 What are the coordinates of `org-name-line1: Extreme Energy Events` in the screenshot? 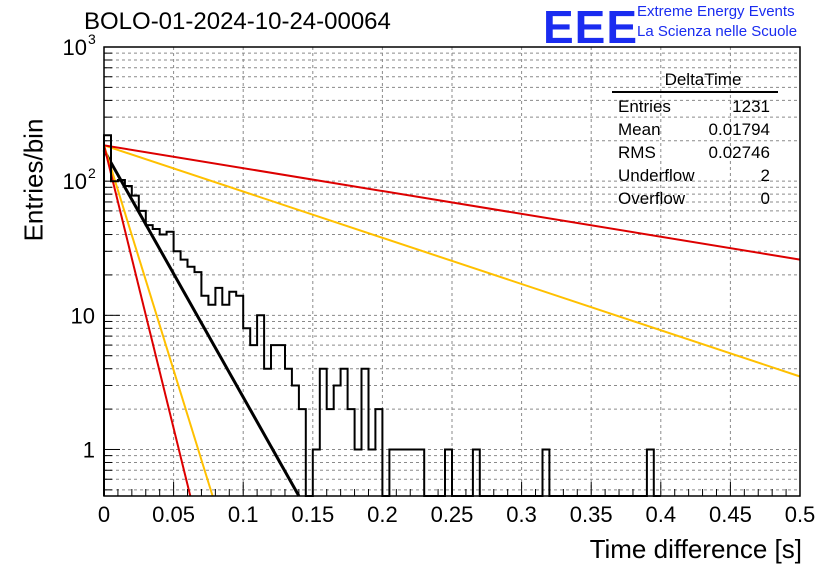 It's located at (716, 11).